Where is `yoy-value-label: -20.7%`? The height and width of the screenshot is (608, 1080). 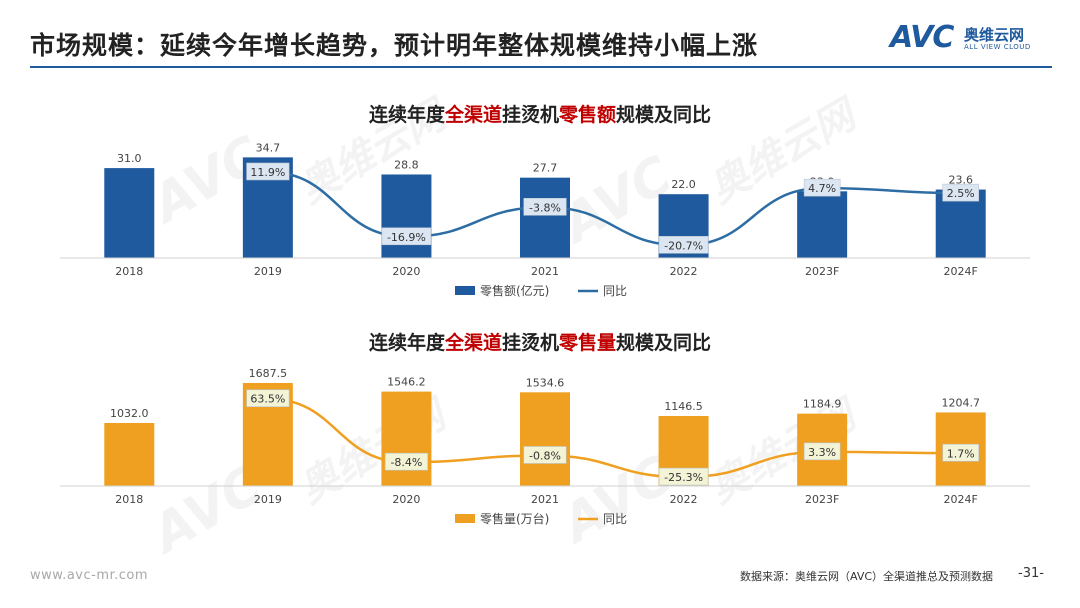 yoy-value-label: -20.7% is located at coordinates (683, 245).